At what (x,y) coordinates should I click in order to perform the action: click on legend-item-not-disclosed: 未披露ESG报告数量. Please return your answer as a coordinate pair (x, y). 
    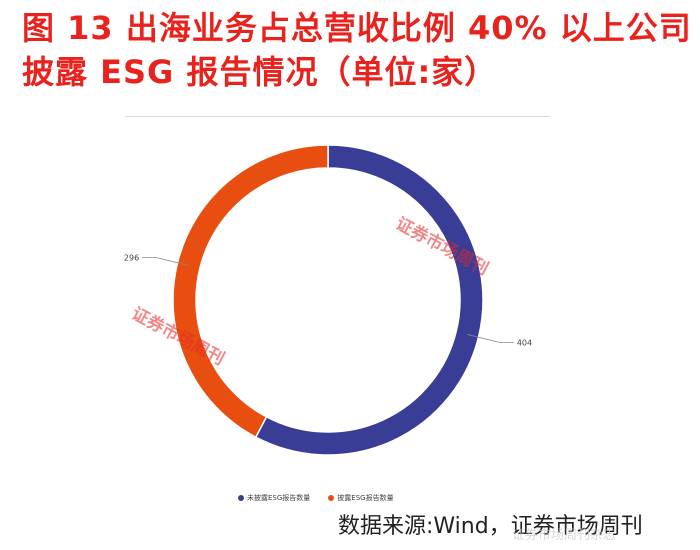
    Looking at the image, I should click on (274, 498).